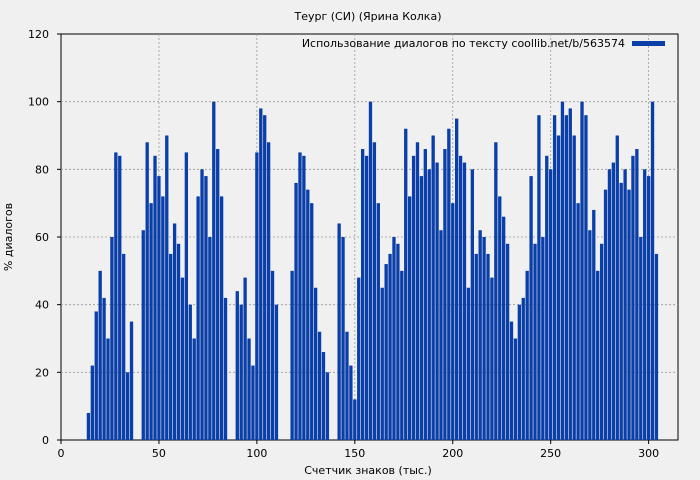 Image resolution: width=700 pixels, height=480 pixels. I want to click on x-tick-label: 250, so click(550, 453).